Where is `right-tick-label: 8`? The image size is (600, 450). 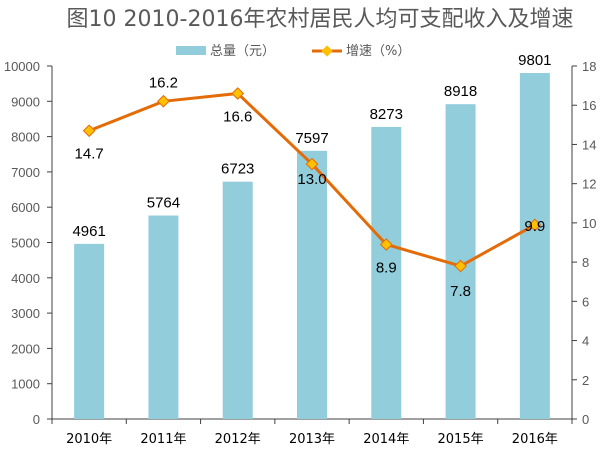 right-tick-label: 8 is located at coordinates (585, 262).